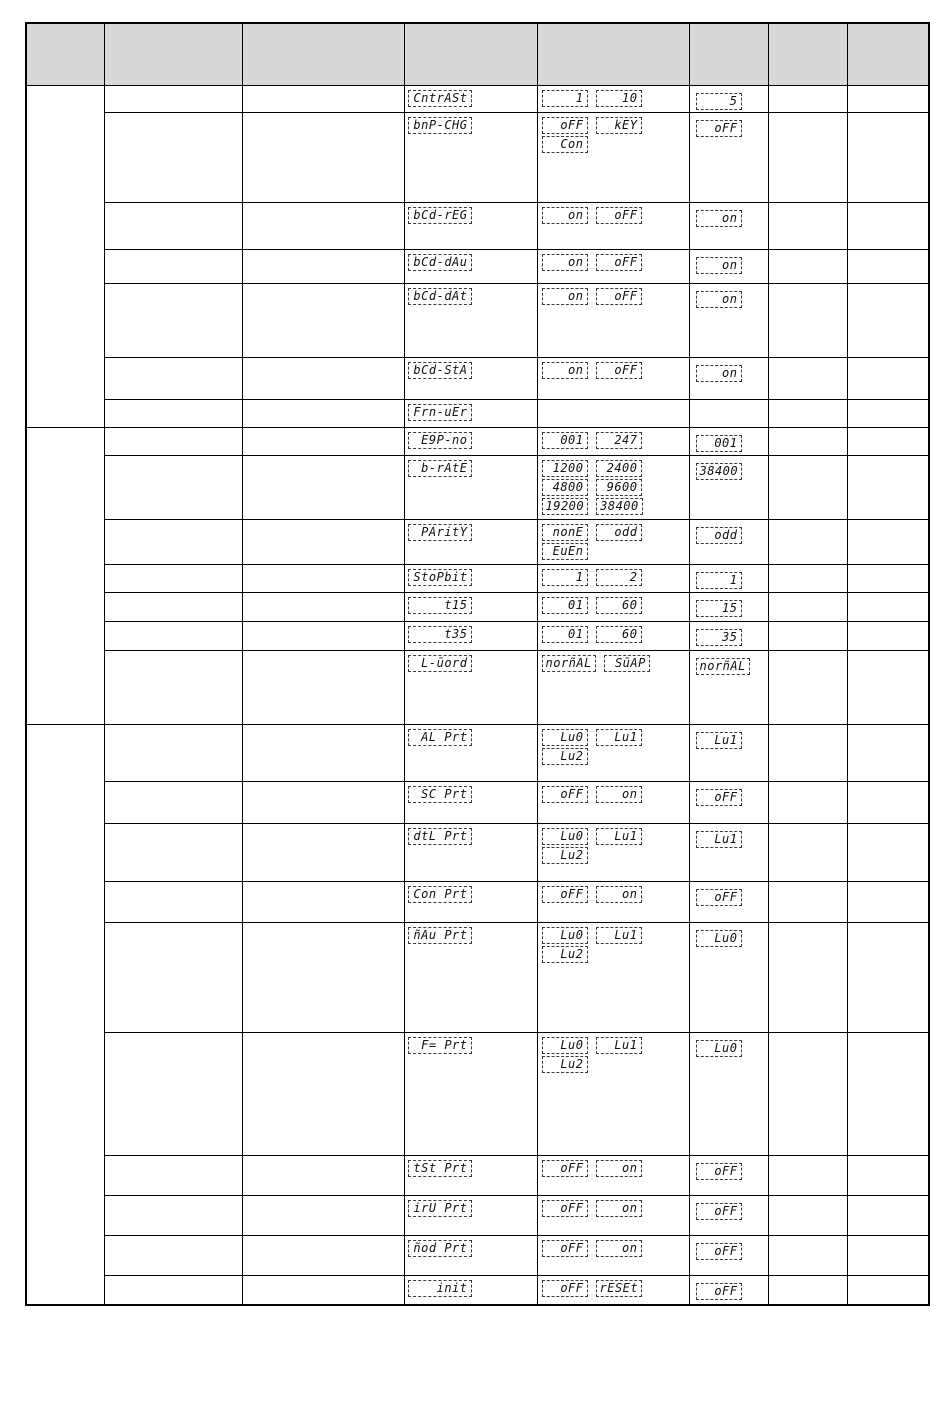 The image size is (950, 1408). What do you see at coordinates (439, 262) in the screenshot?
I see `param-lcd: bCd-dAu` at bounding box center [439, 262].